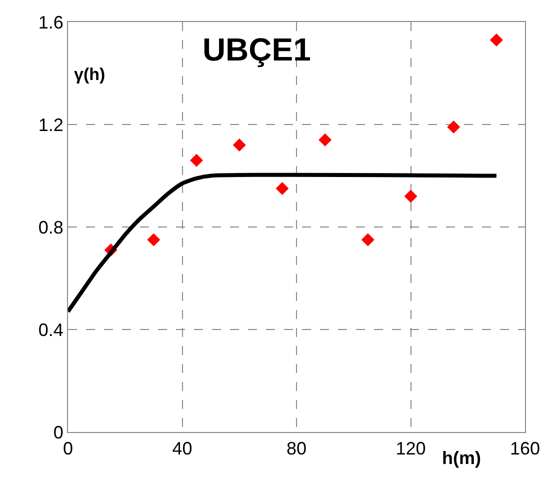  I want to click on x-tick-label: 80, so click(296, 448).